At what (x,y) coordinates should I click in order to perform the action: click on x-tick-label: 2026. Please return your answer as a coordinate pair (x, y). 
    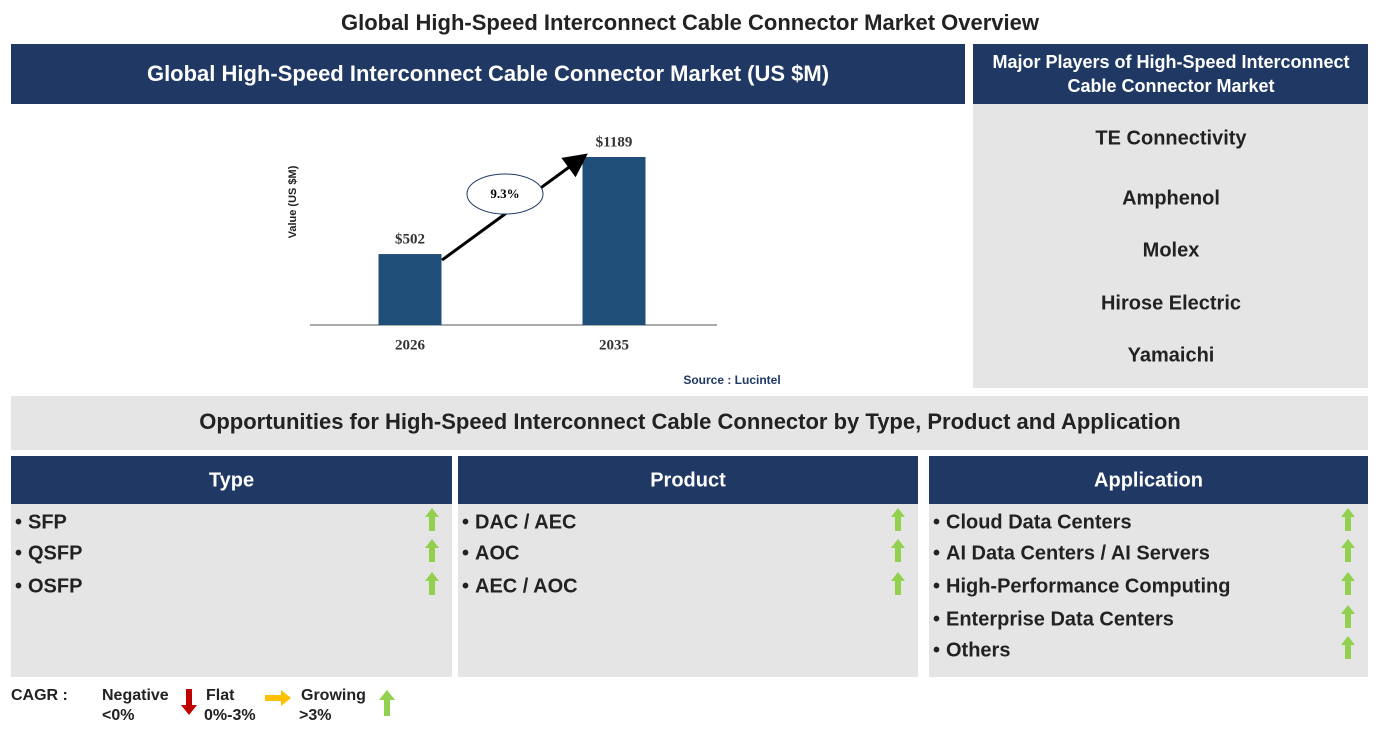
    Looking at the image, I should click on (410, 345).